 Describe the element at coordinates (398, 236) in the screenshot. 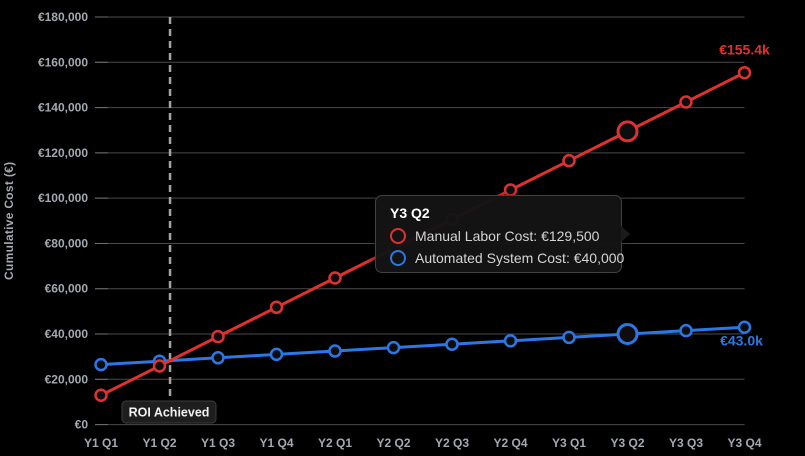

I see `manual-labor-series-icon` at that location.